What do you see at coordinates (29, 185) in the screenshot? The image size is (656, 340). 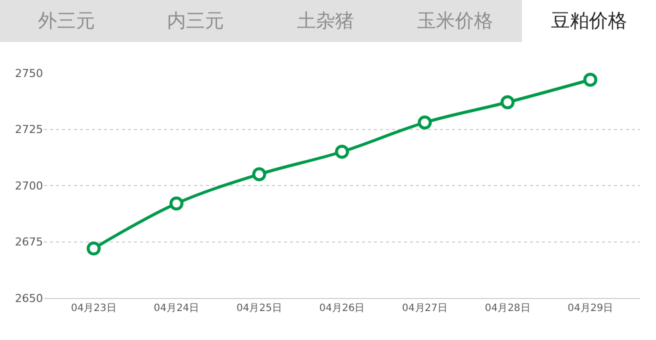 I see `y-tick-label: 2700` at bounding box center [29, 185].